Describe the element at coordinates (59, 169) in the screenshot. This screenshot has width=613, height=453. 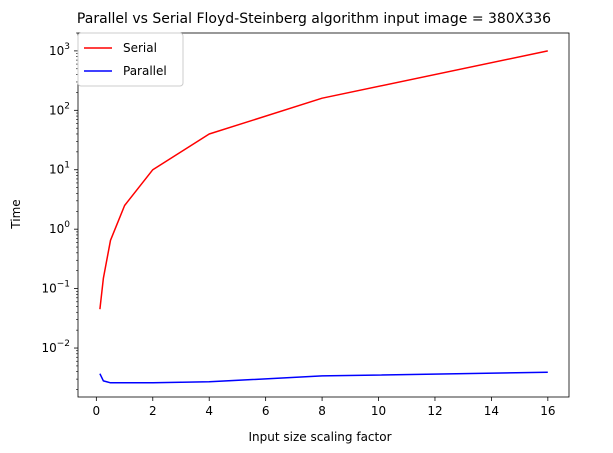
I see `y-tick-label: 10¹` at that location.